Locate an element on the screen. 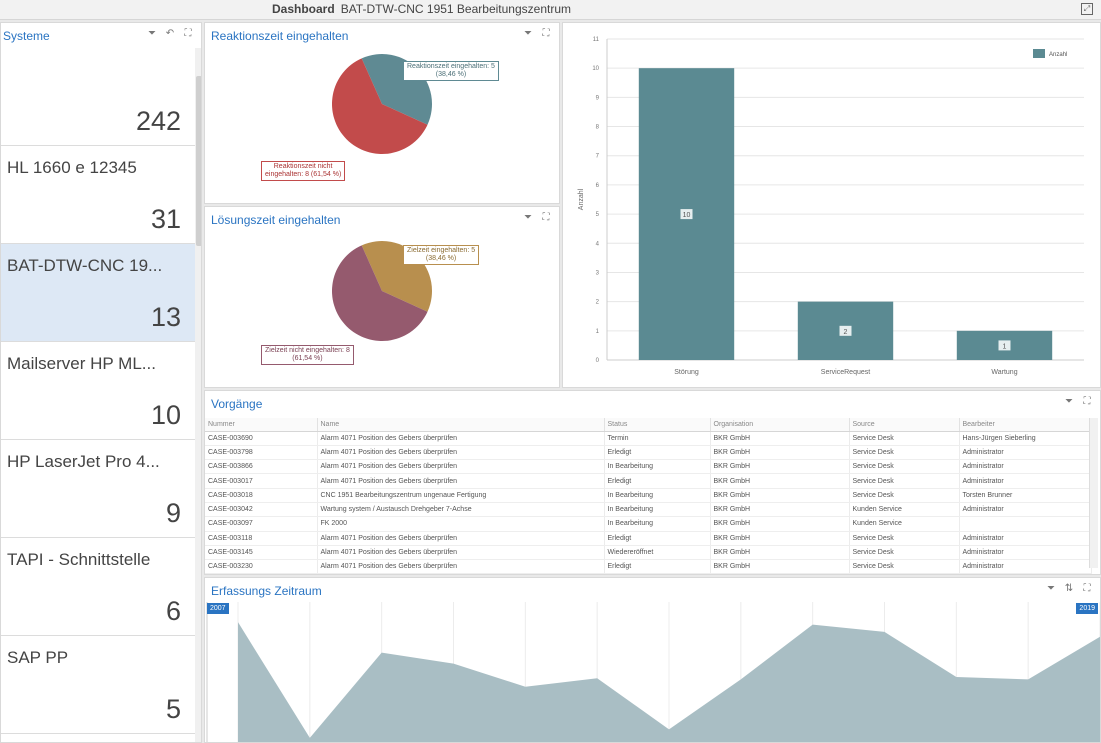  column-header: Name is located at coordinates (461, 425).